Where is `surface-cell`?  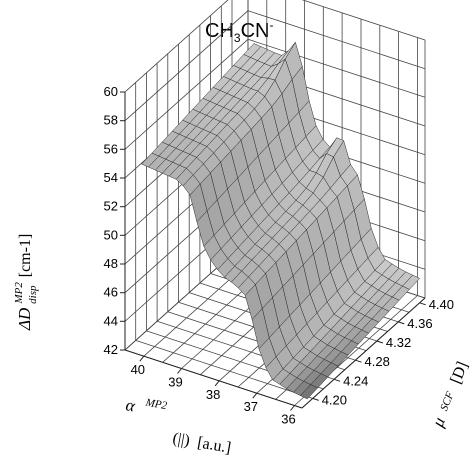 surface-cell is located at coordinates (309, 392).